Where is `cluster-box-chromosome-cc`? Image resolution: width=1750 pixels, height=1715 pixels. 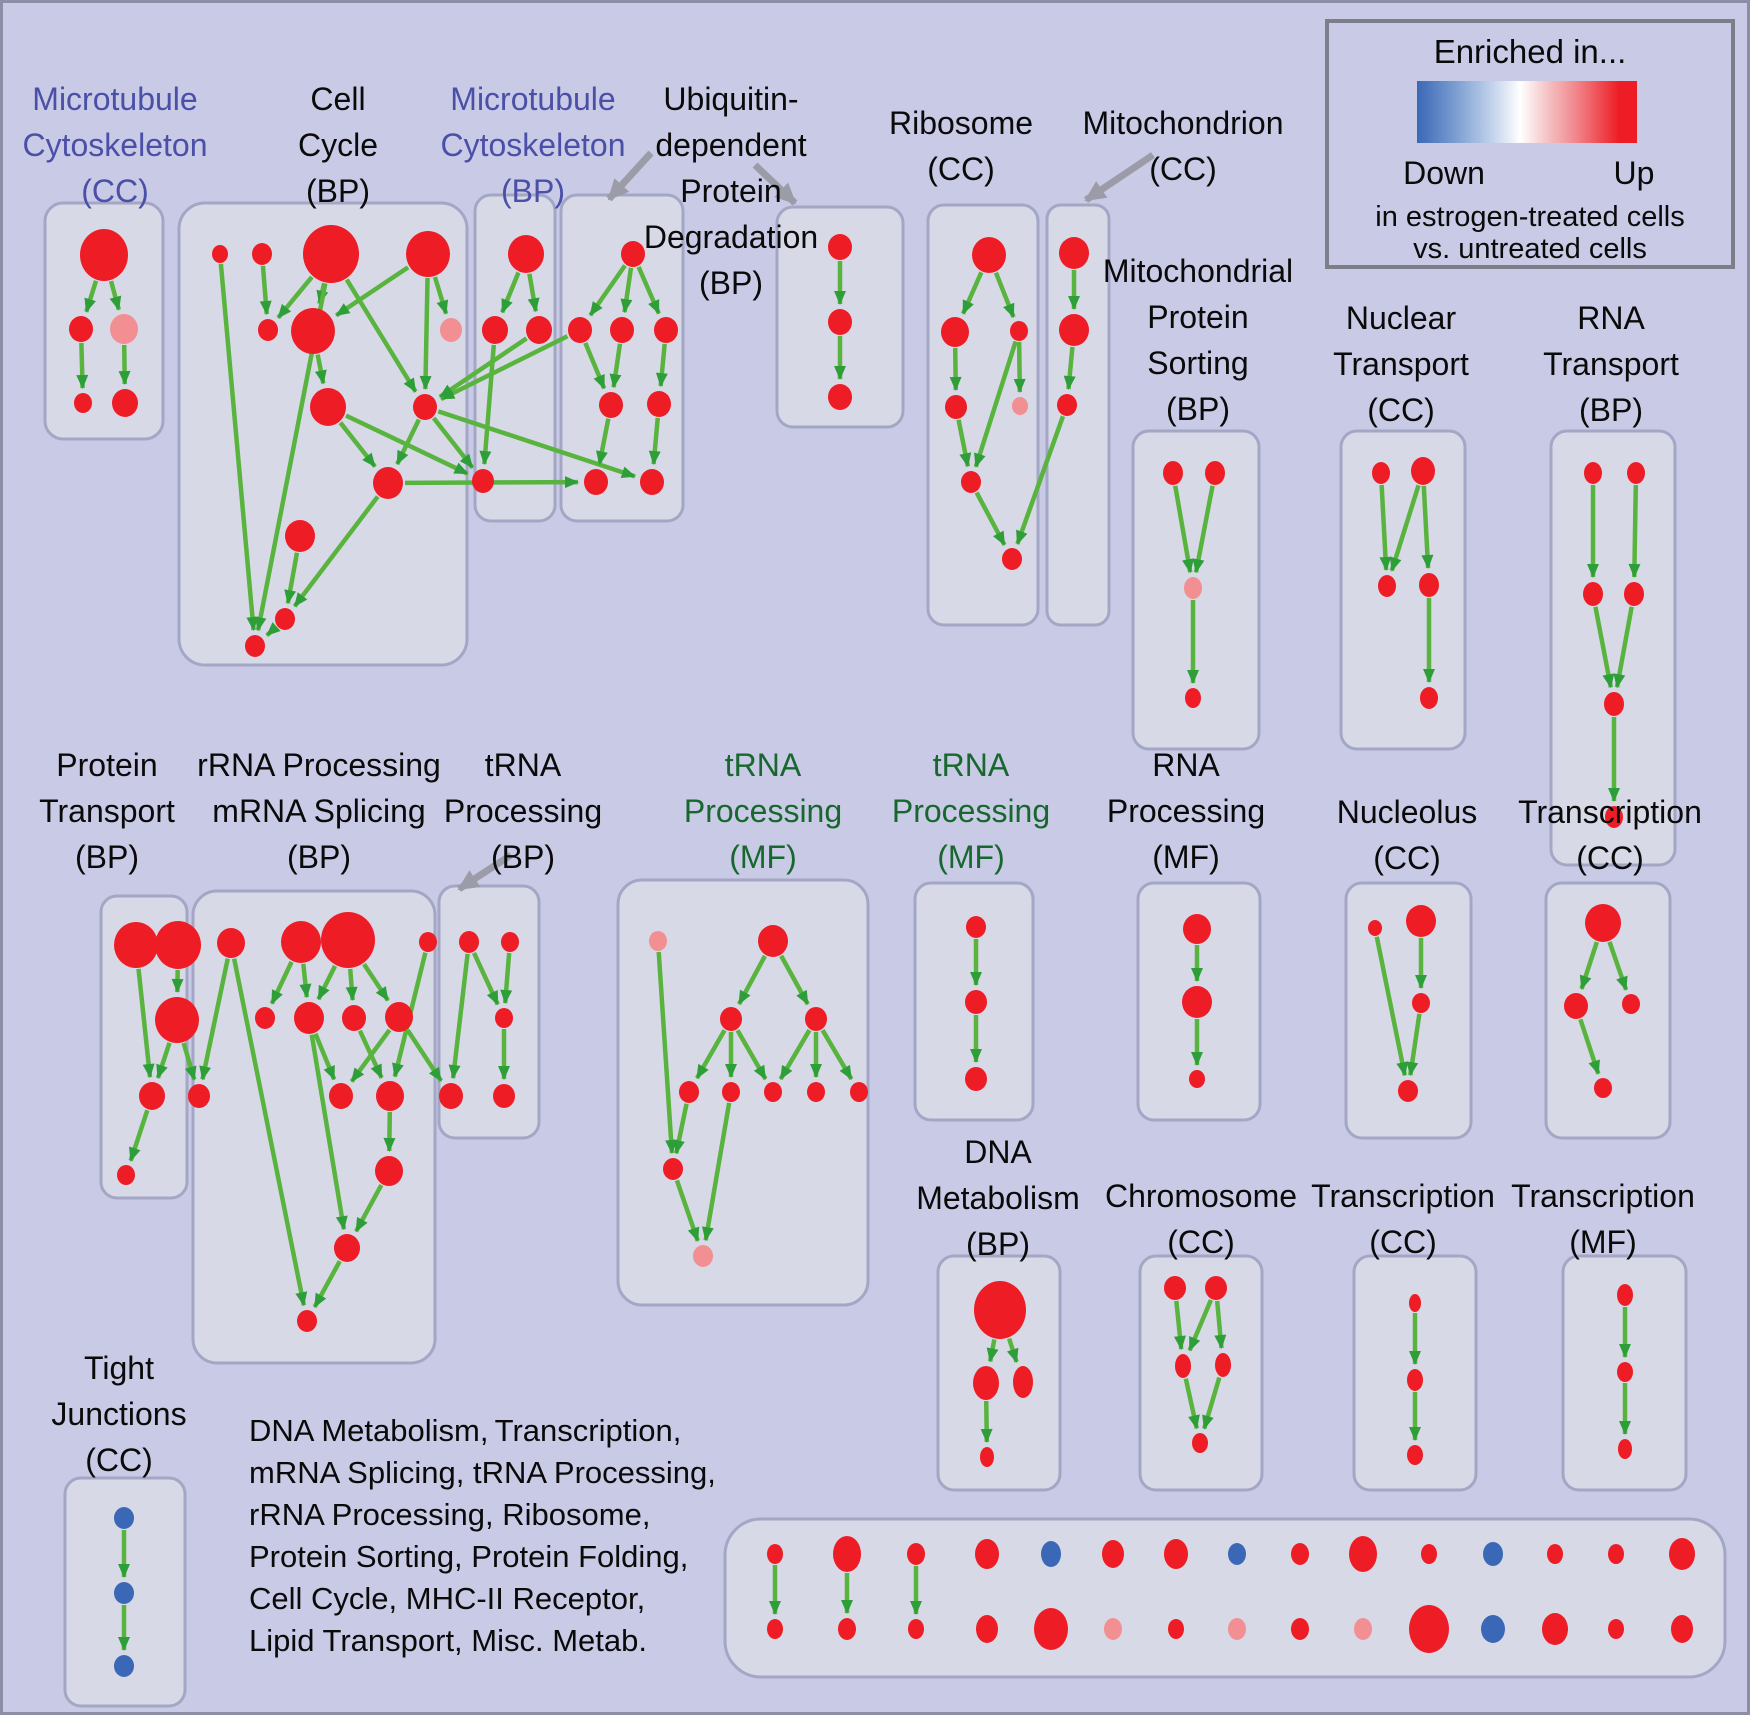 cluster-box-chromosome-cc is located at coordinates (1201, 1373).